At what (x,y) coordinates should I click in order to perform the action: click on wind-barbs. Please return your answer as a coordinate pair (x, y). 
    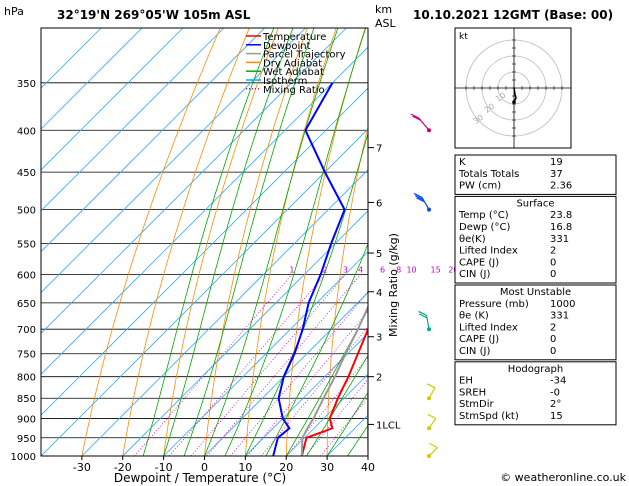
    Looking at the image, I should click on (424, 285).